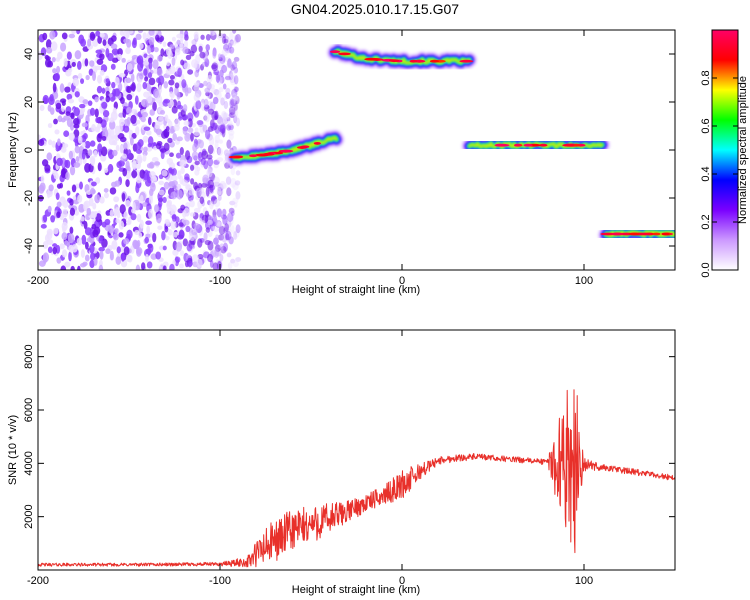 Image resolution: width=750 pixels, height=600 pixels. What do you see at coordinates (356, 290) in the screenshot?
I see `spectrogram-x-axis-label: Height of straight line (km)` at bounding box center [356, 290].